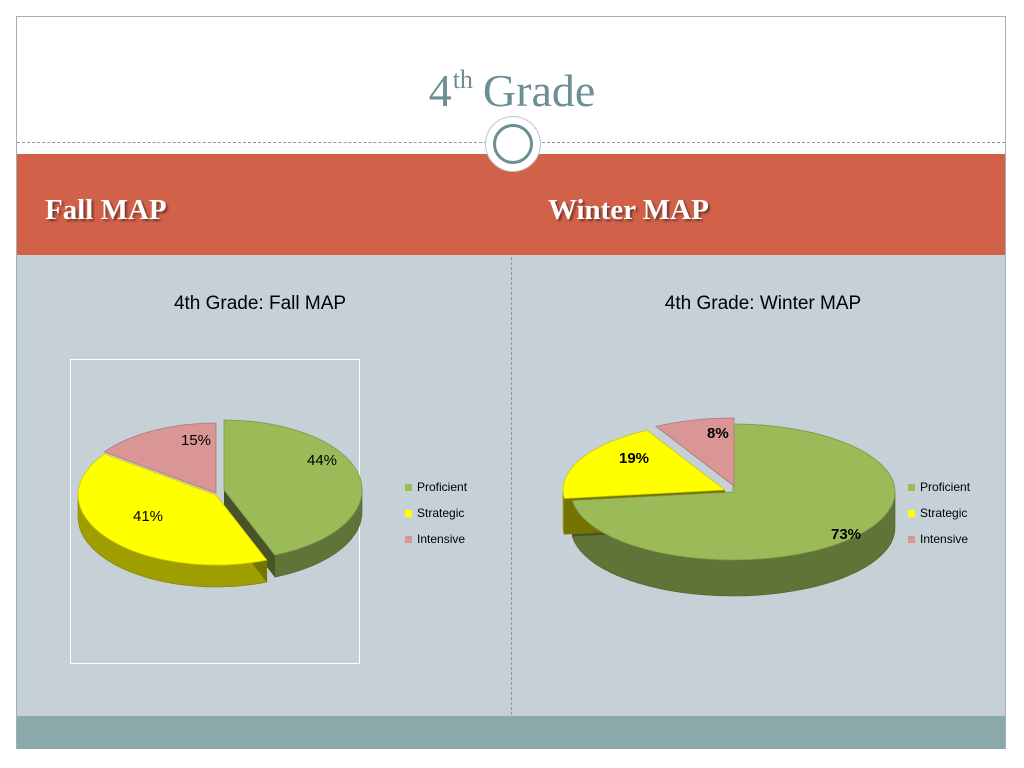 The height and width of the screenshot is (768, 1024). What do you see at coordinates (763, 303) in the screenshot?
I see `winter-chart-title: 4th Grade: Winter MAP` at bounding box center [763, 303].